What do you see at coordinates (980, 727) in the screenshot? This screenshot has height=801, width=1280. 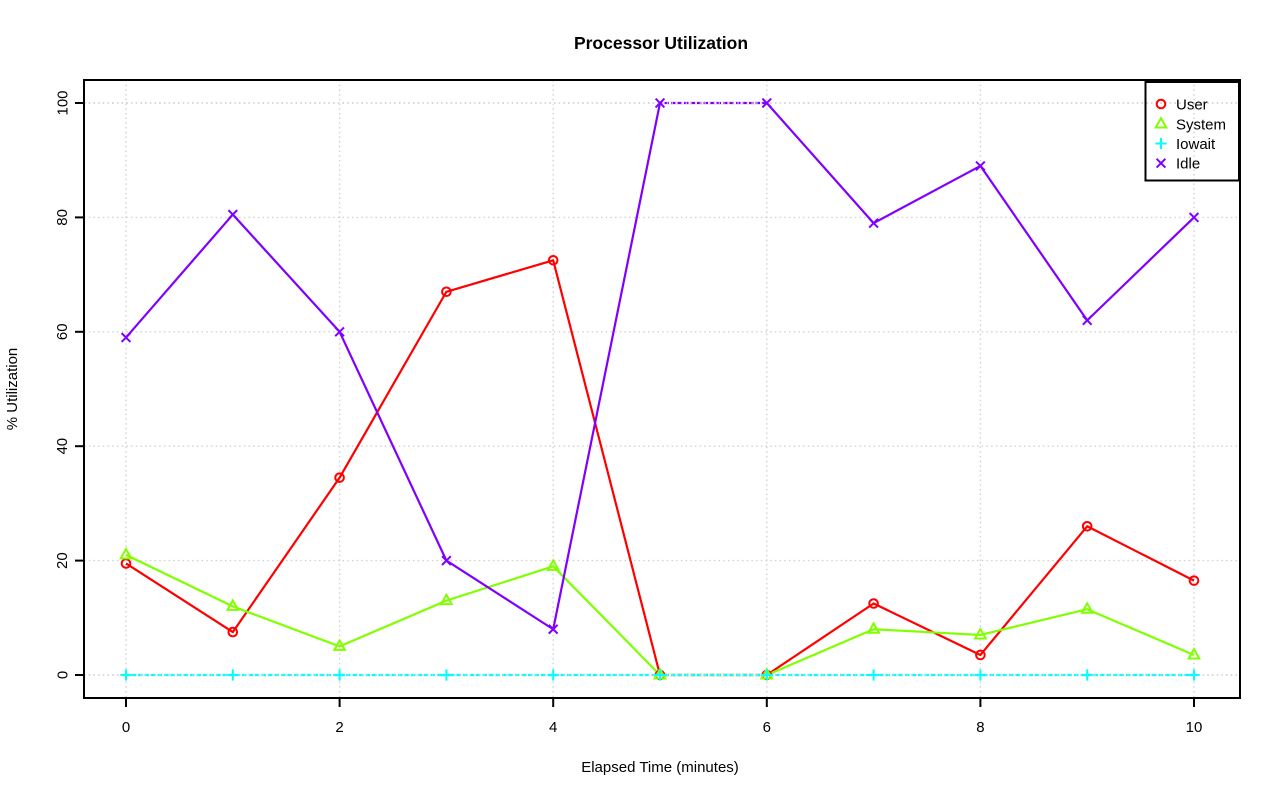 I see `x-tick-label: 8` at bounding box center [980, 727].